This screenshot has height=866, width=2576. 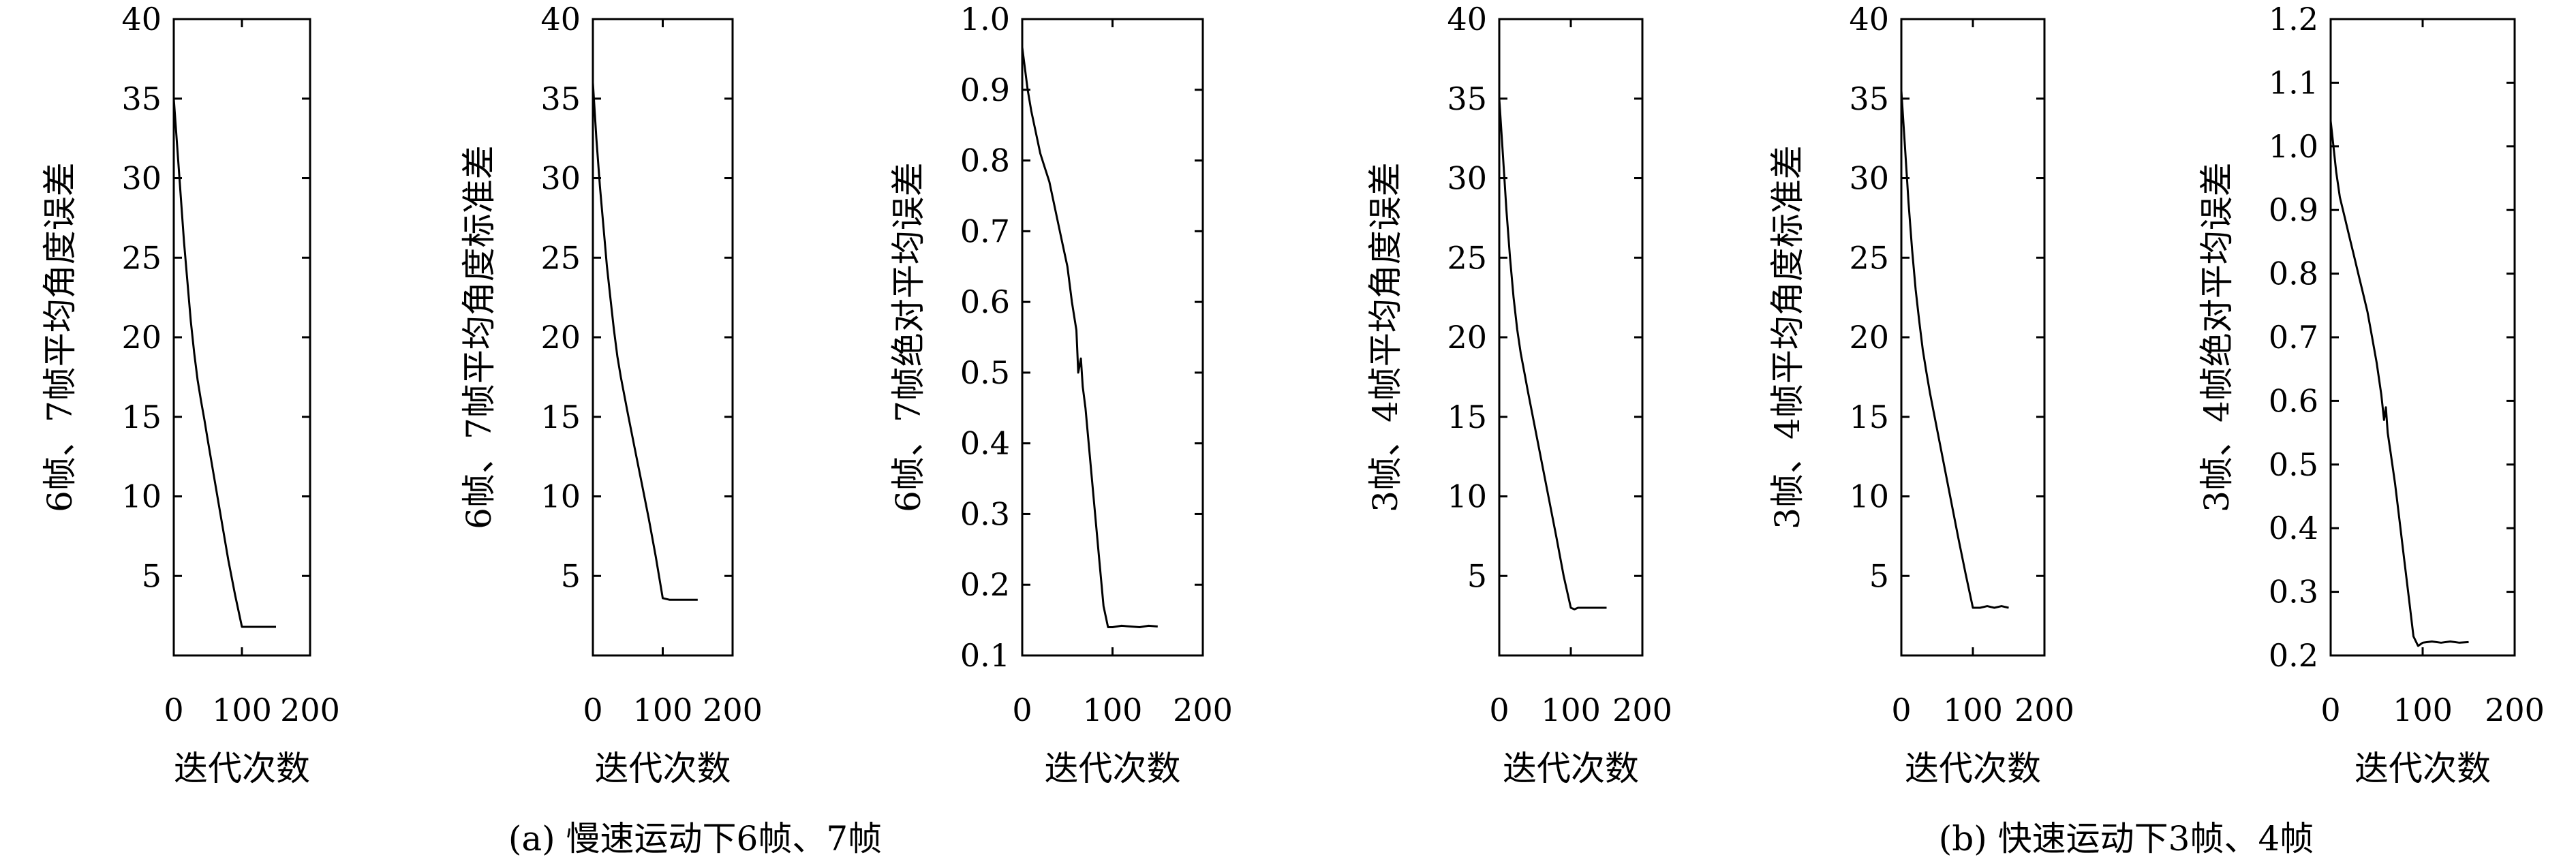 What do you see at coordinates (1385, 337) in the screenshot?
I see `y-axis-label: 3帧、4帧平均角度误差` at bounding box center [1385, 337].